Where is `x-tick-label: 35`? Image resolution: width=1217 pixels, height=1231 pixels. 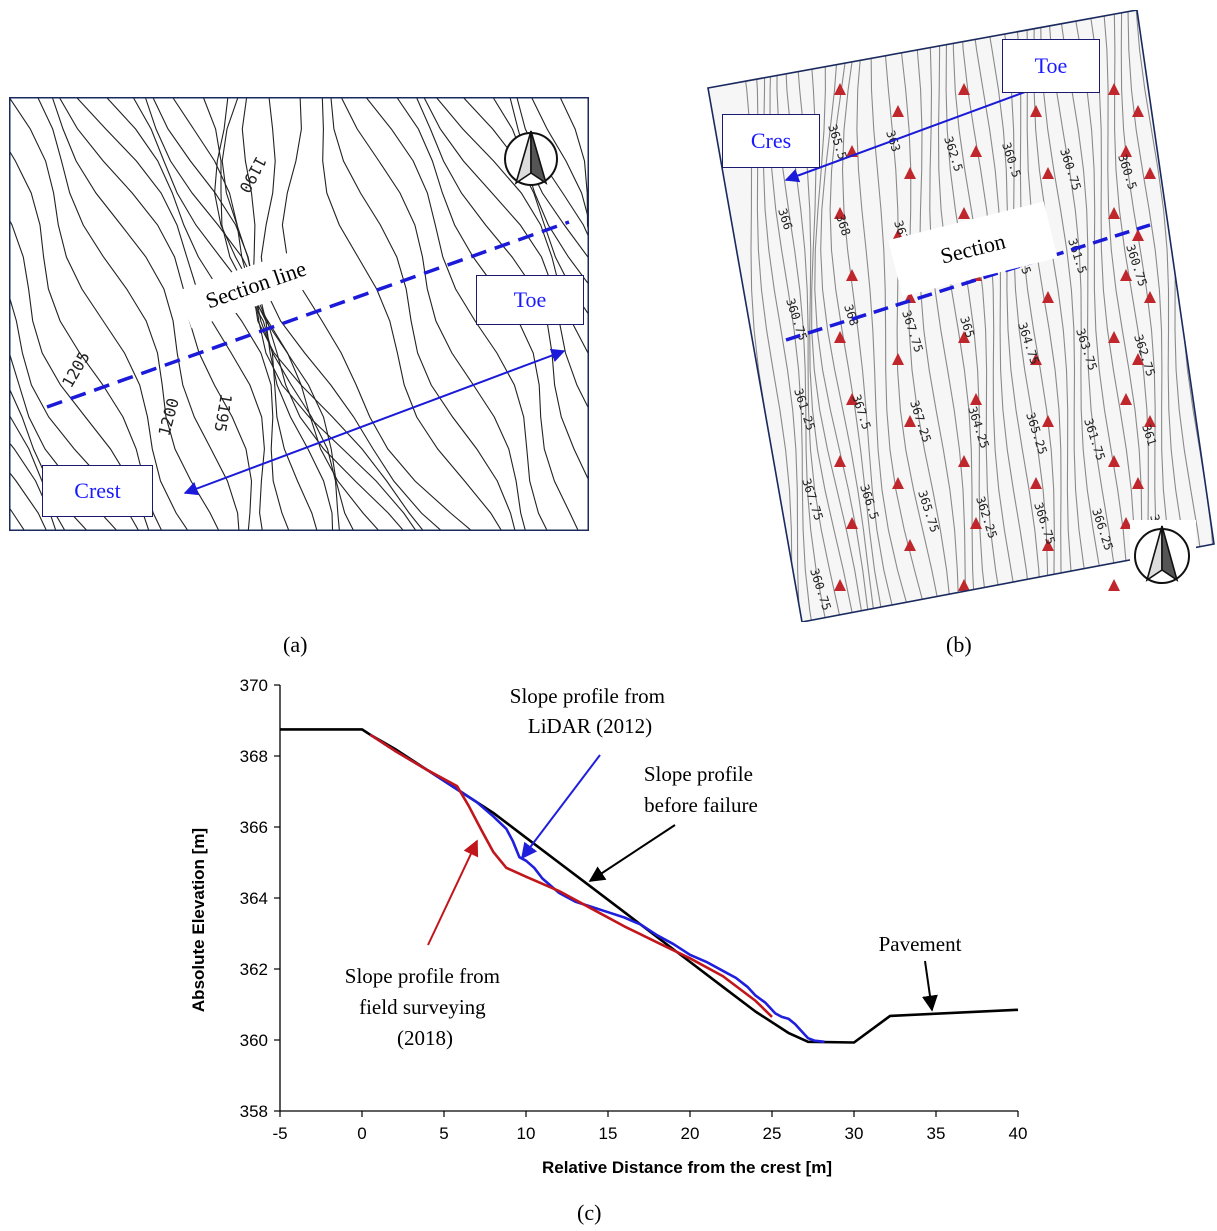
x-tick-label: 35 is located at coordinates (936, 1133).